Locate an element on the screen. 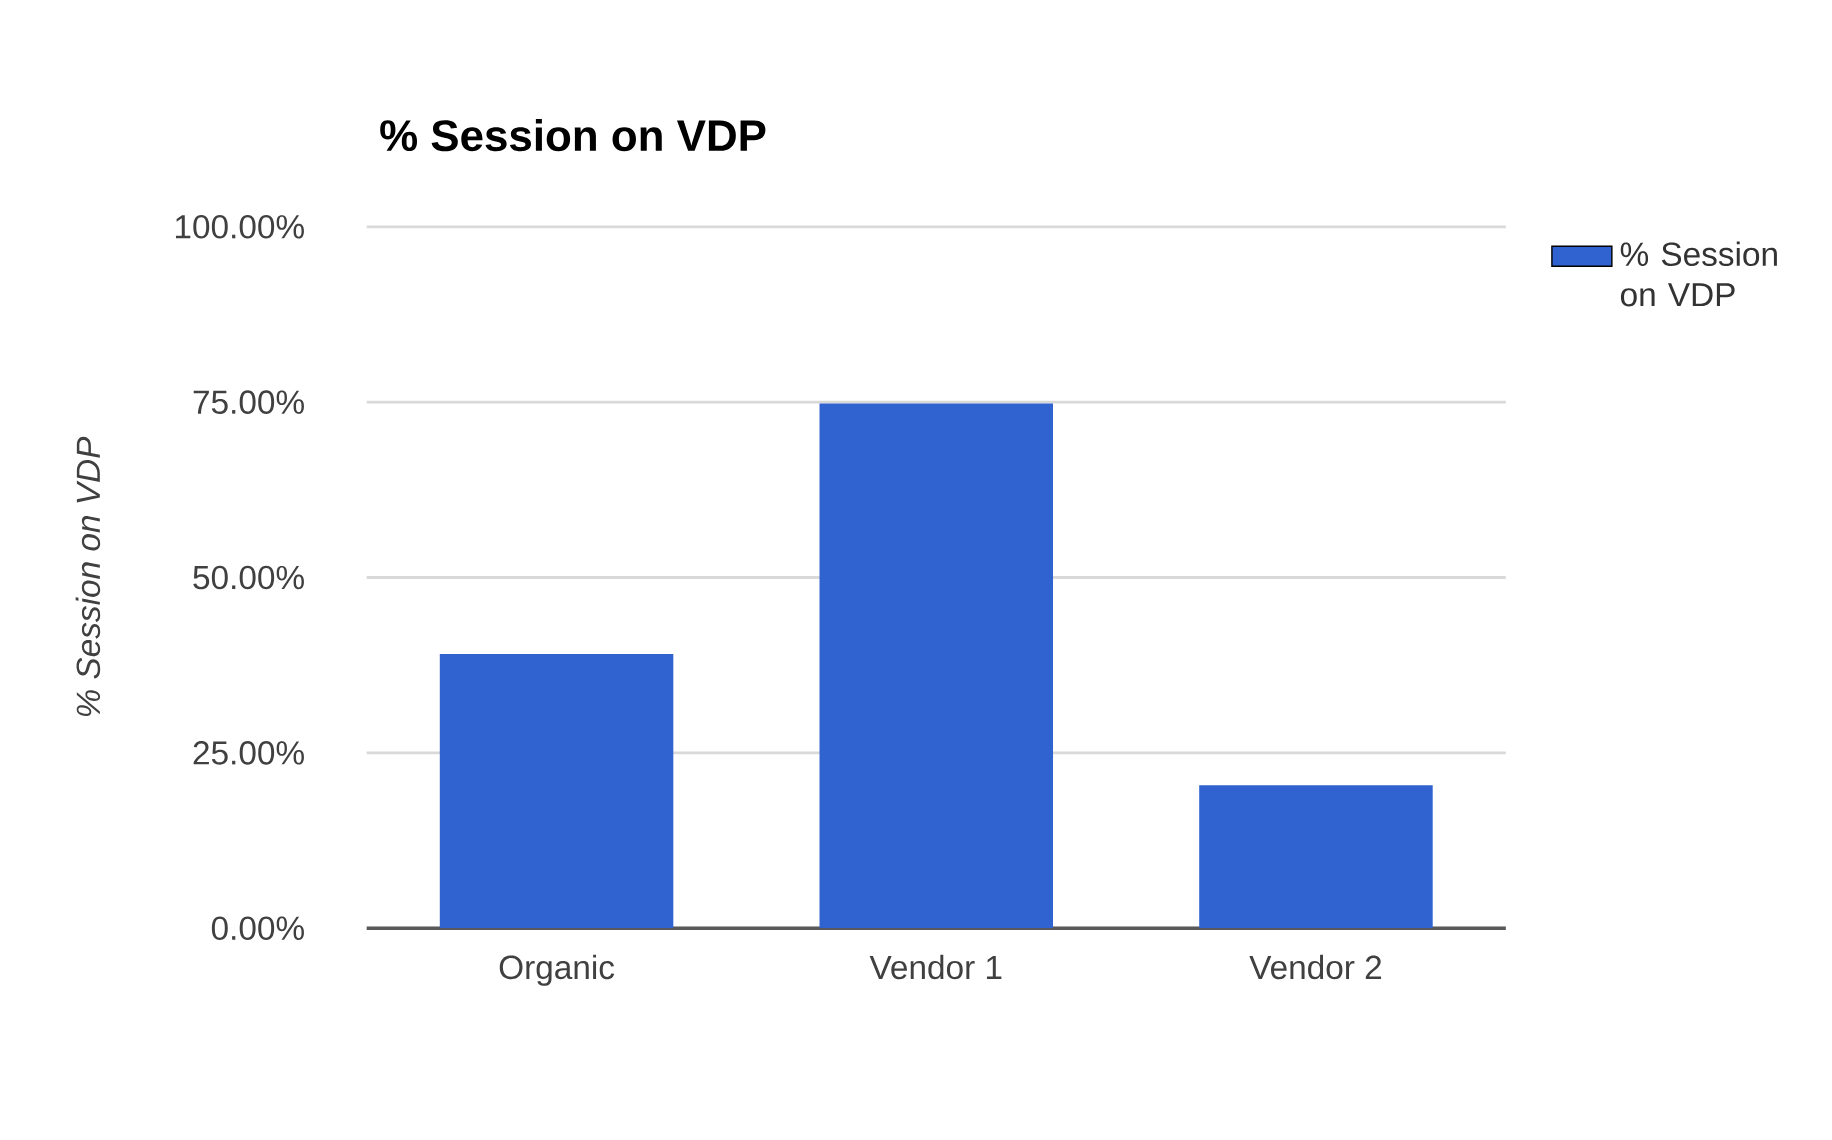 The image size is (1832, 1140). legend-label: % Session on VDP is located at coordinates (1698, 274).